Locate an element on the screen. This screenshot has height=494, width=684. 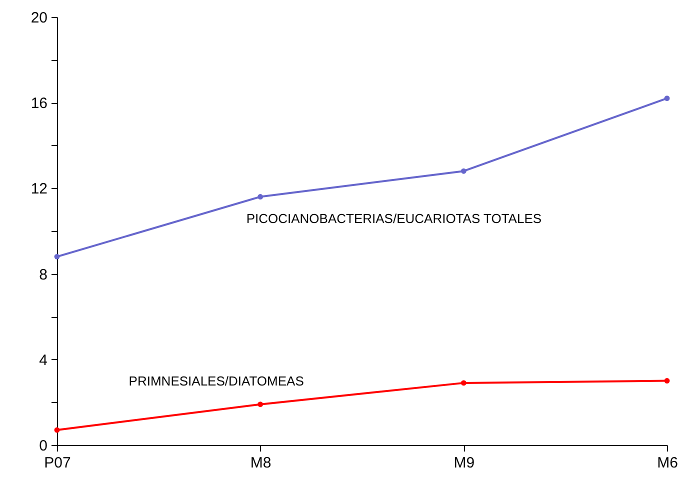
x-tick-label: M8 is located at coordinates (261, 463).